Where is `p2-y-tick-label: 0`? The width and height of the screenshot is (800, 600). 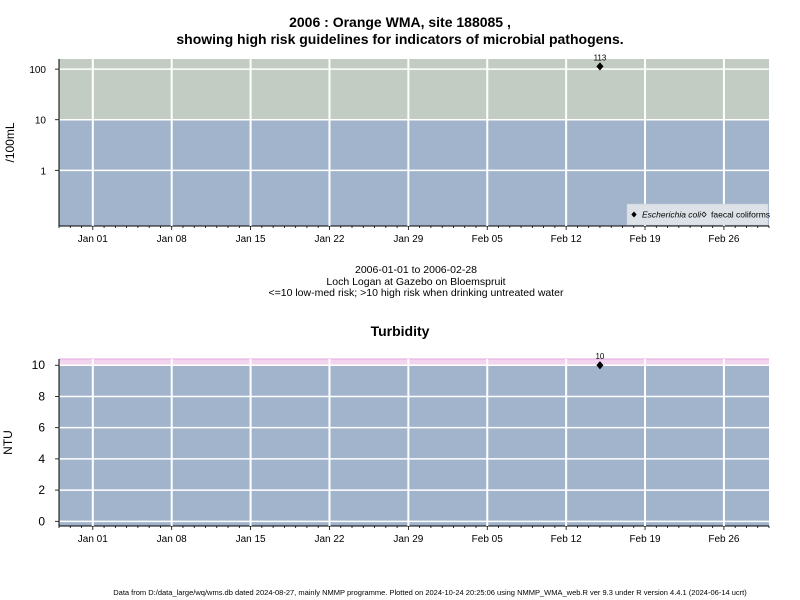 p2-y-tick-label: 0 is located at coordinates (41, 521).